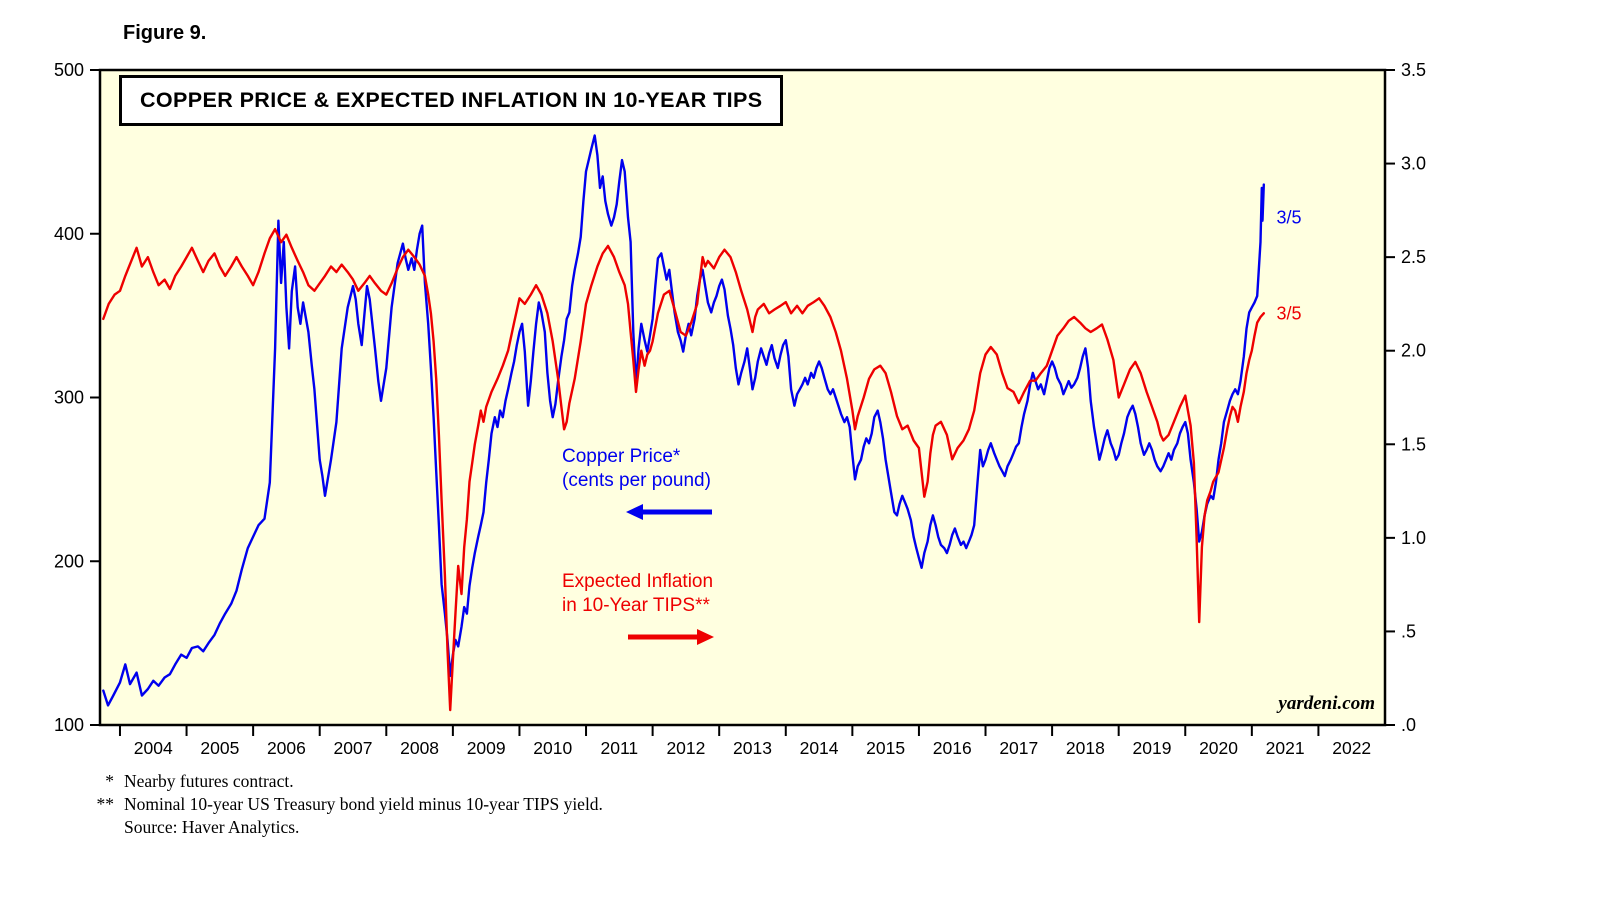 This screenshot has width=1610, height=910. I want to click on inflation-series-label-line2: in 10-Year TIPS**, so click(636, 605).